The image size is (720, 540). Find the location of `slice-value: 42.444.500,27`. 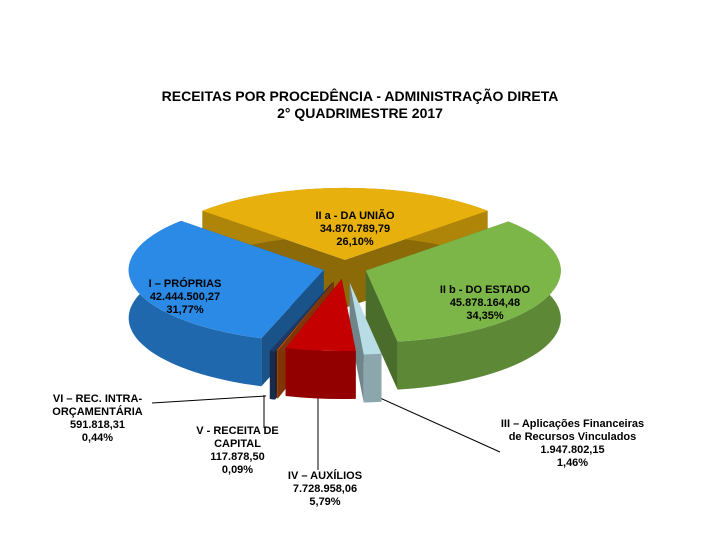

slice-value: 42.444.500,27 is located at coordinates (185, 297).